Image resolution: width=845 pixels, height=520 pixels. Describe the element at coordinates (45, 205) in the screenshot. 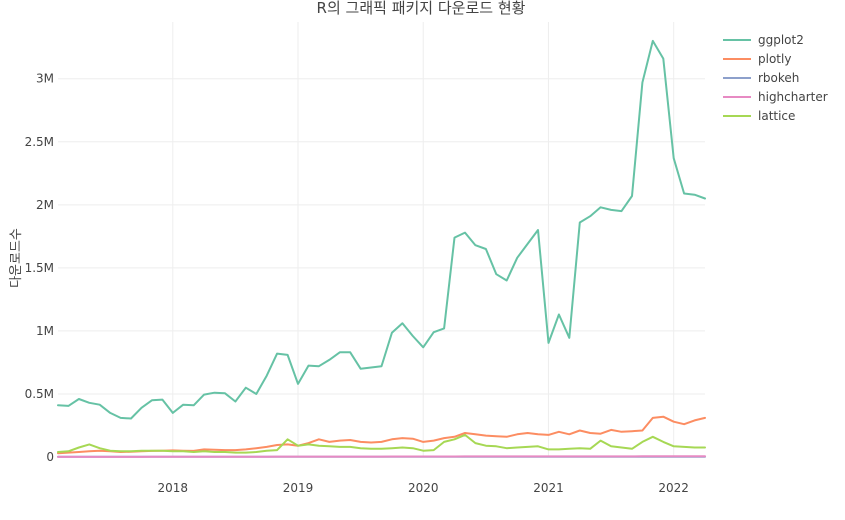

I see `y-tick-label: 2M` at that location.